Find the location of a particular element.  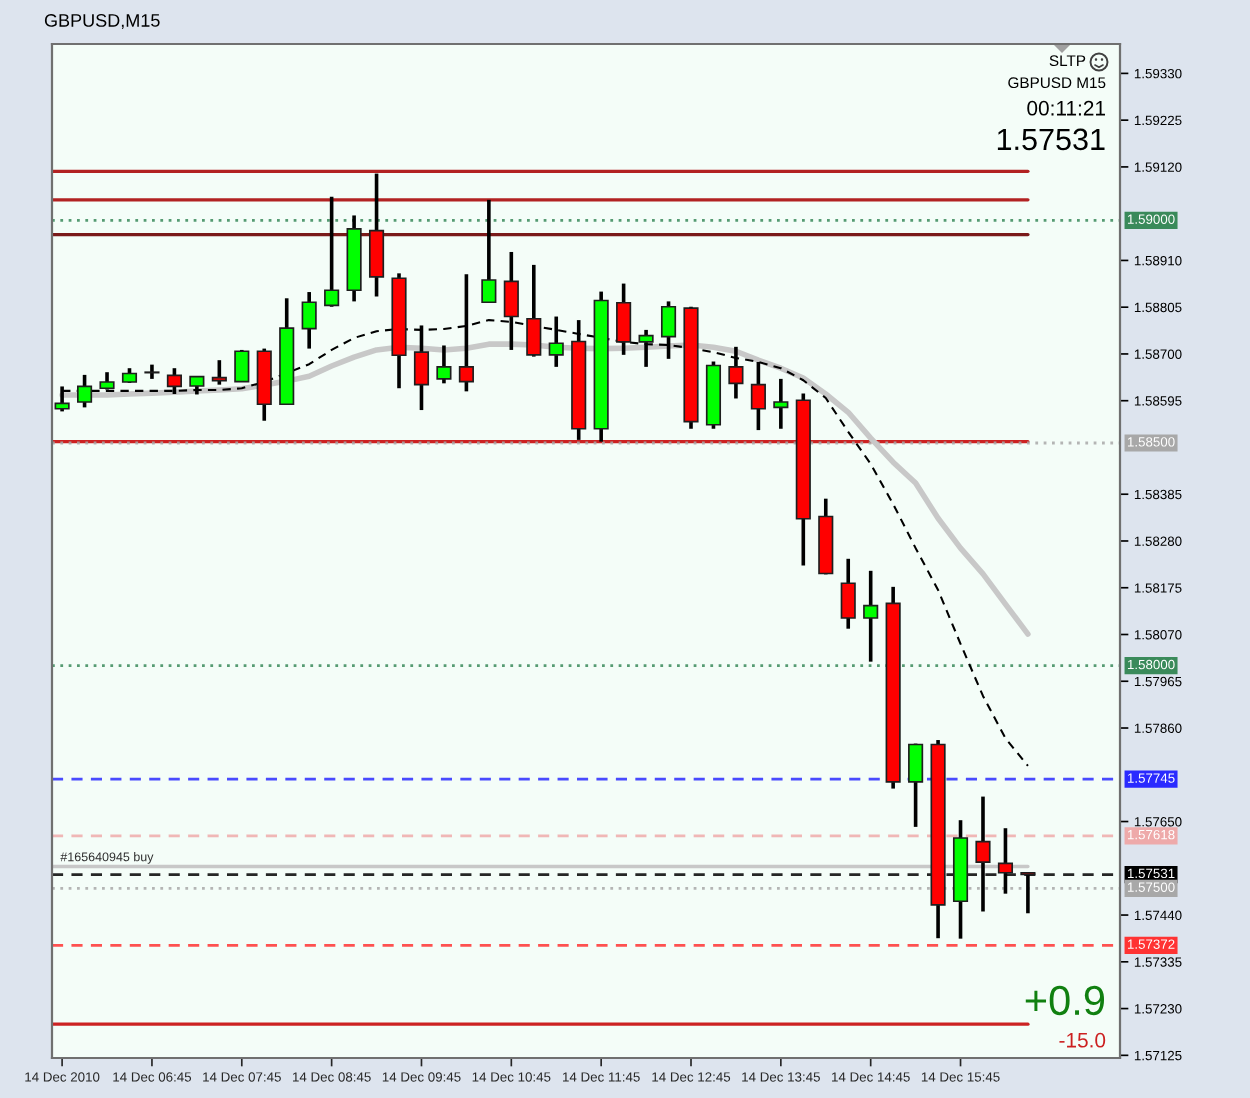

annotation: 1.57531 is located at coordinates (1051, 139).